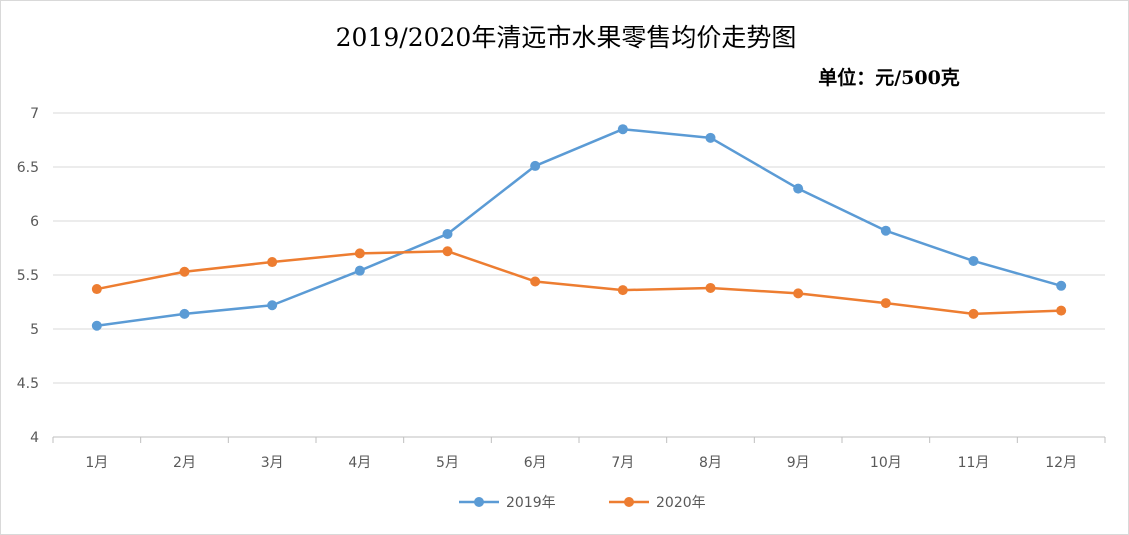  Describe the element at coordinates (798, 463) in the screenshot. I see `x-tick-label: 9月` at that location.